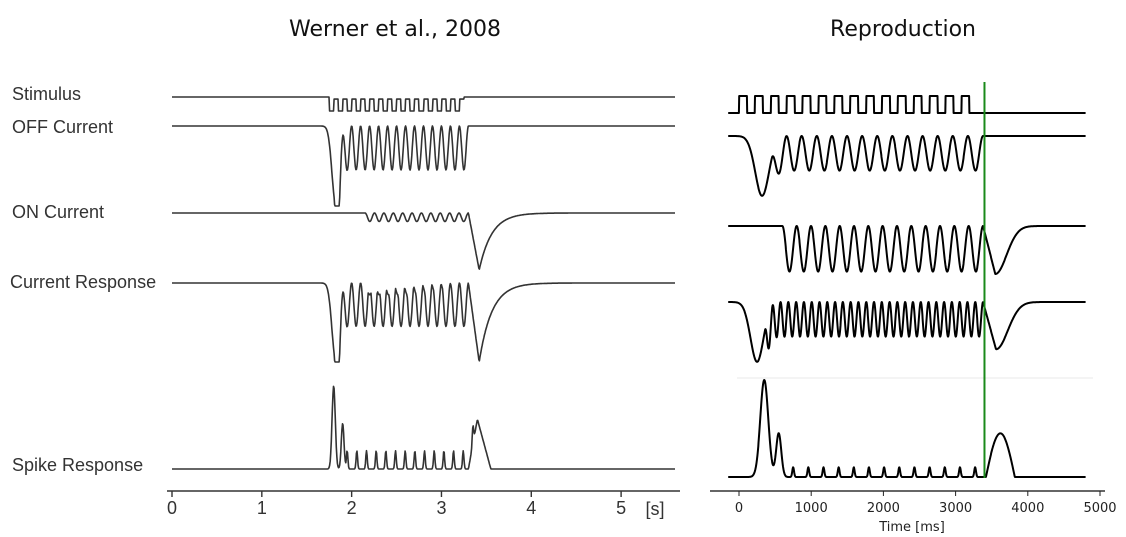 This screenshot has width=1126, height=537. I want to click on left-x-tick-label: 5, so click(621, 508).